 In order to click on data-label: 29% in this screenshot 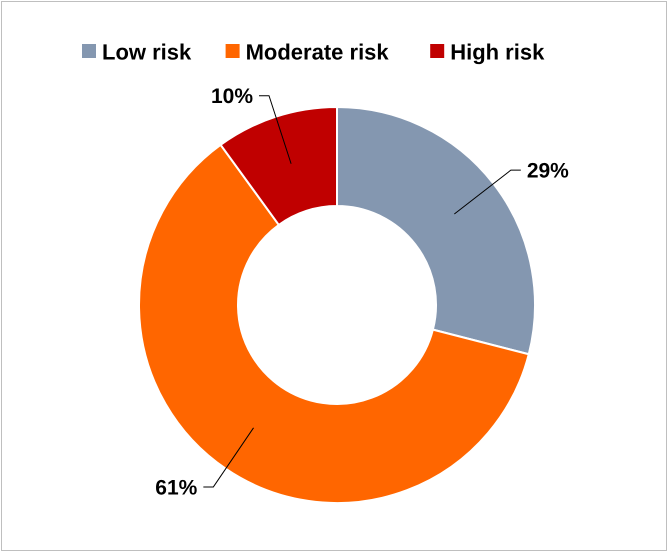, I will do `click(548, 171)`.